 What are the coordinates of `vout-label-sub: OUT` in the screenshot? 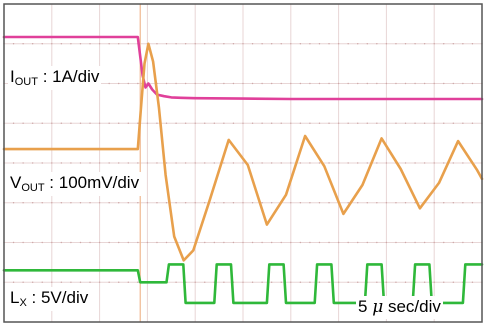 It's located at (33, 188).